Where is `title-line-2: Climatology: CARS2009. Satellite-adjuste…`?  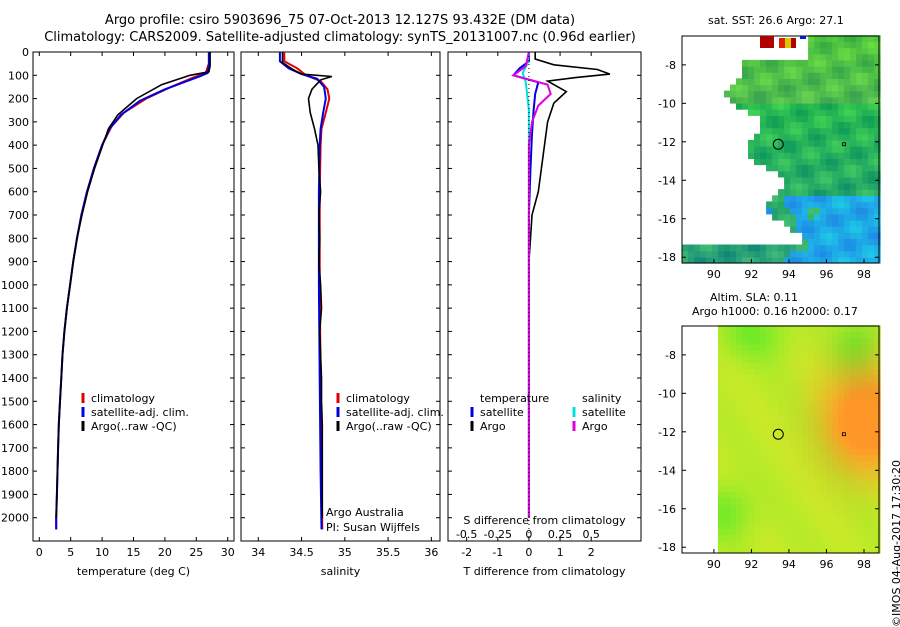 title-line-2: Climatology: CARS2009. Satellite-adjuste… is located at coordinates (340, 37).